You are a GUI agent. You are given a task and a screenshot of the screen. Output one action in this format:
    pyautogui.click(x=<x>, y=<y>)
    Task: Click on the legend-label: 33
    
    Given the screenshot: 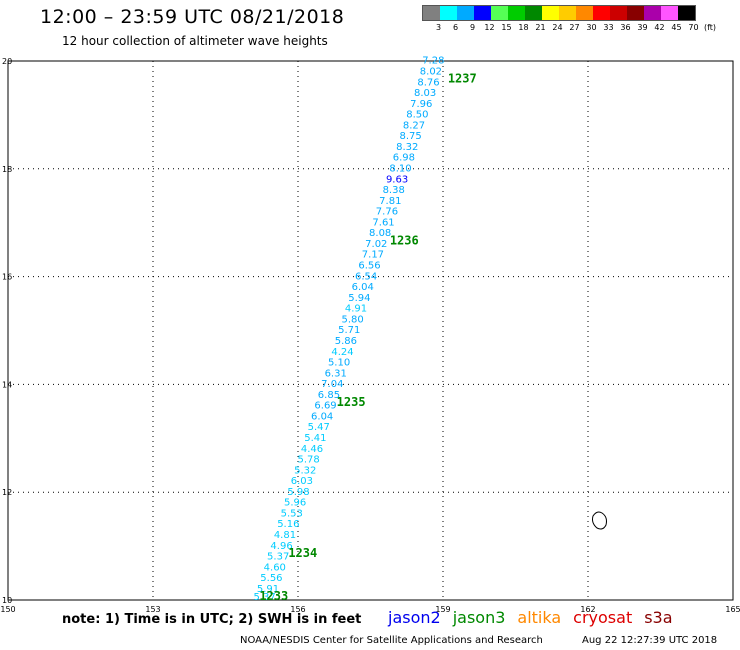 What is the action you would take?
    pyautogui.click(x=608, y=27)
    